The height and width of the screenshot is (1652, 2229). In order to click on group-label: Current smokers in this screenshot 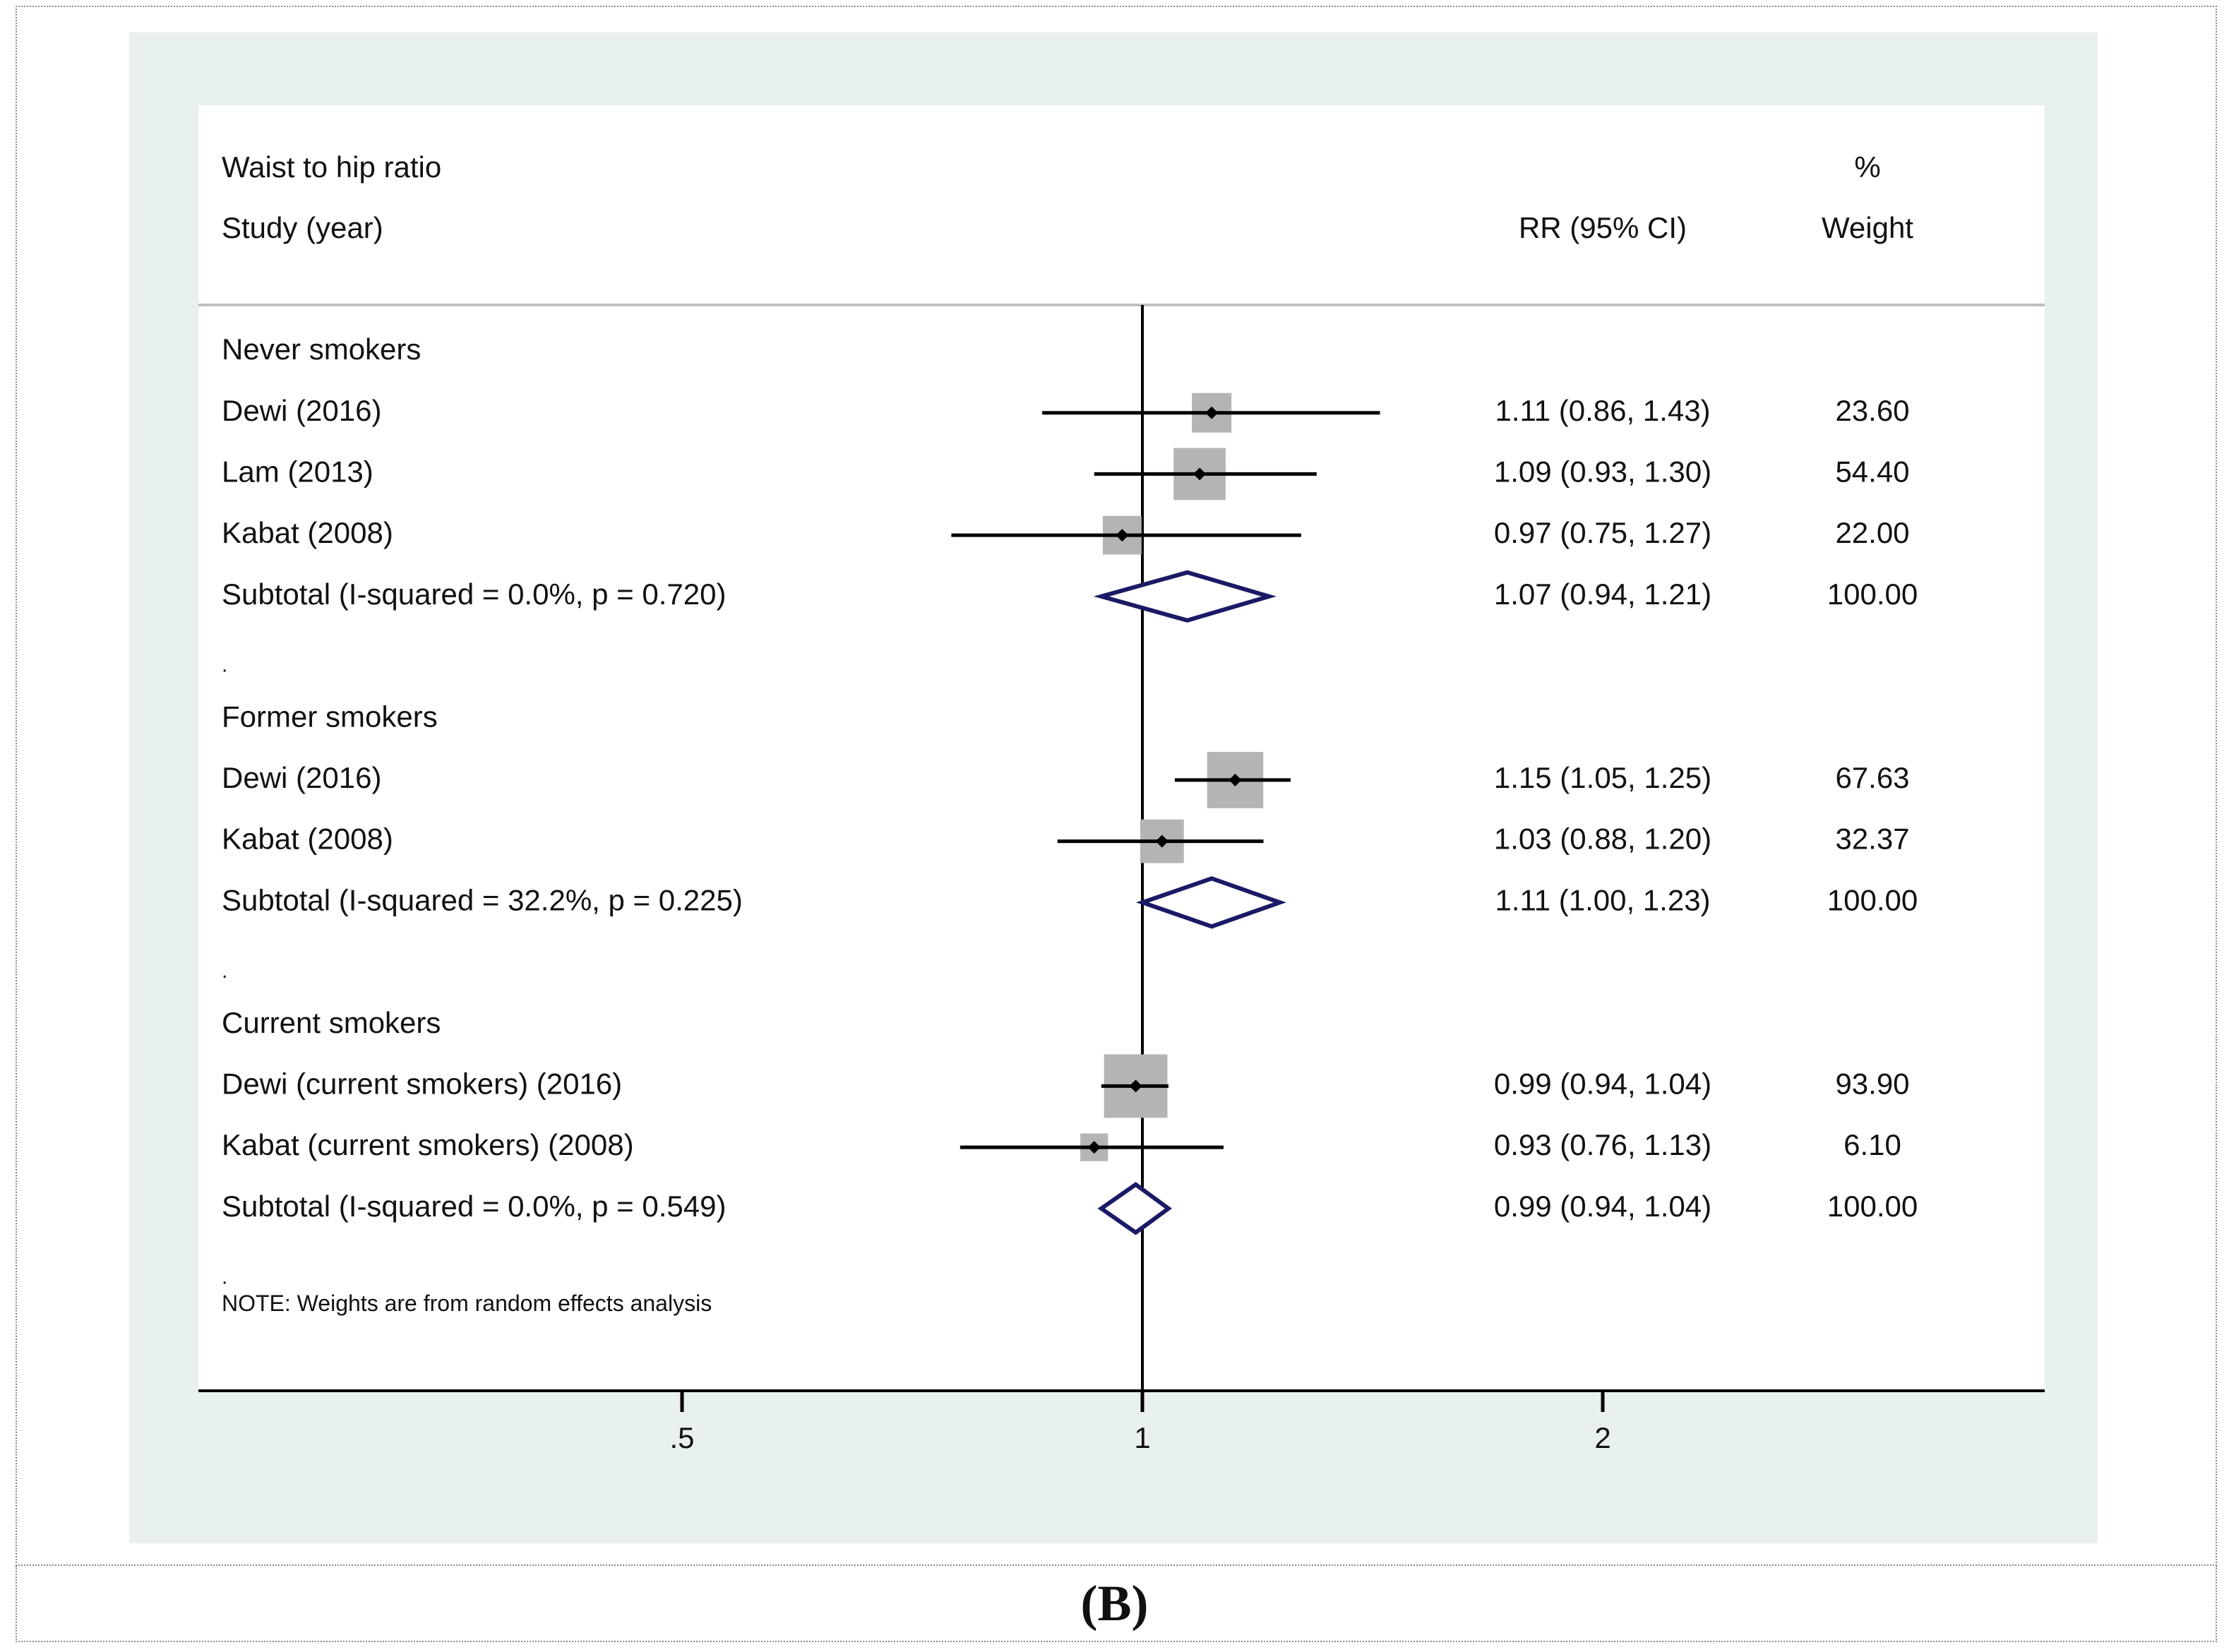, I will do `click(331, 1022)`.